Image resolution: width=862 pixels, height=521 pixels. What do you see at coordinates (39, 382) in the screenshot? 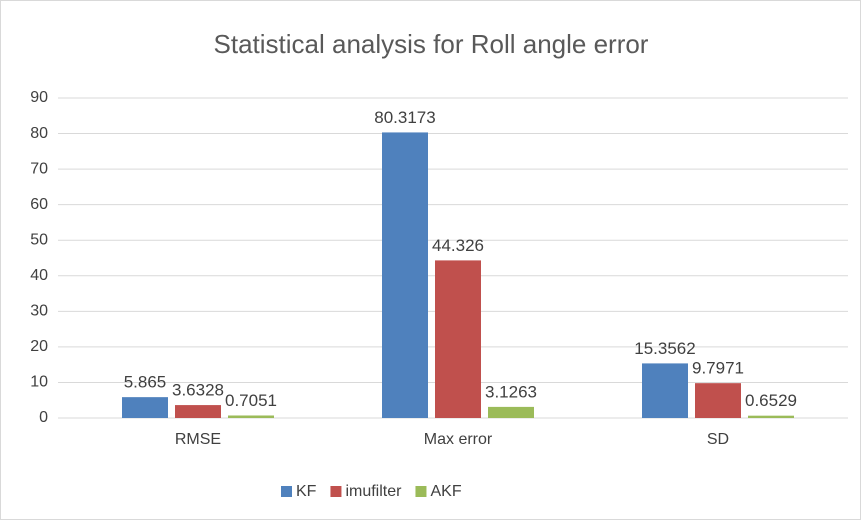
I see `y-tick-label: 10` at bounding box center [39, 382].